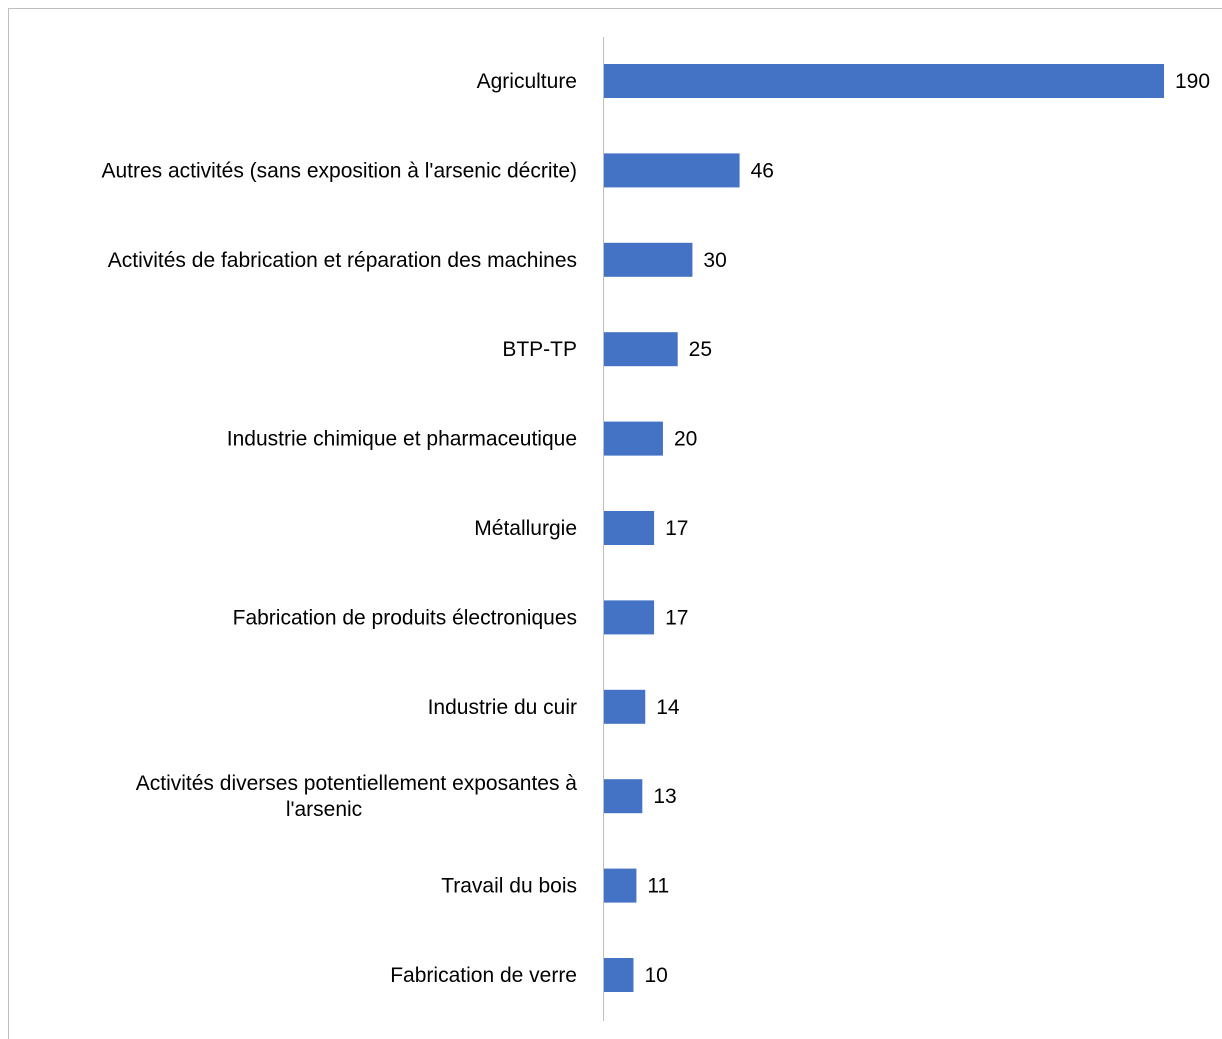 The image size is (1222, 1039). Describe the element at coordinates (655, 975) in the screenshot. I see `value-label-11: 10` at that location.